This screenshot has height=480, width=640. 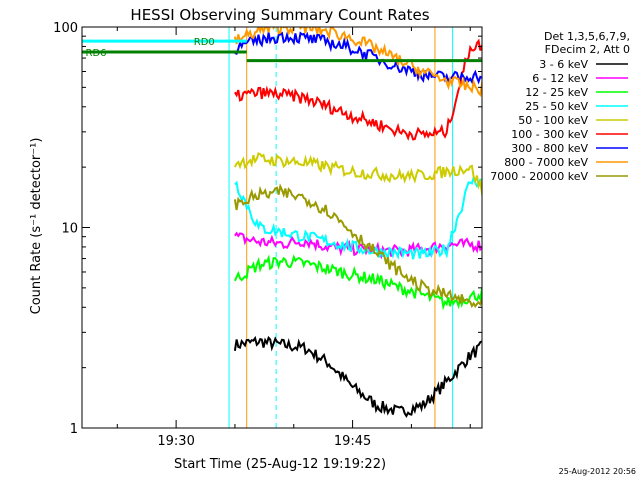 I want to click on legend-header-line-2: FDecim 2, Att 0, so click(x=587, y=49).